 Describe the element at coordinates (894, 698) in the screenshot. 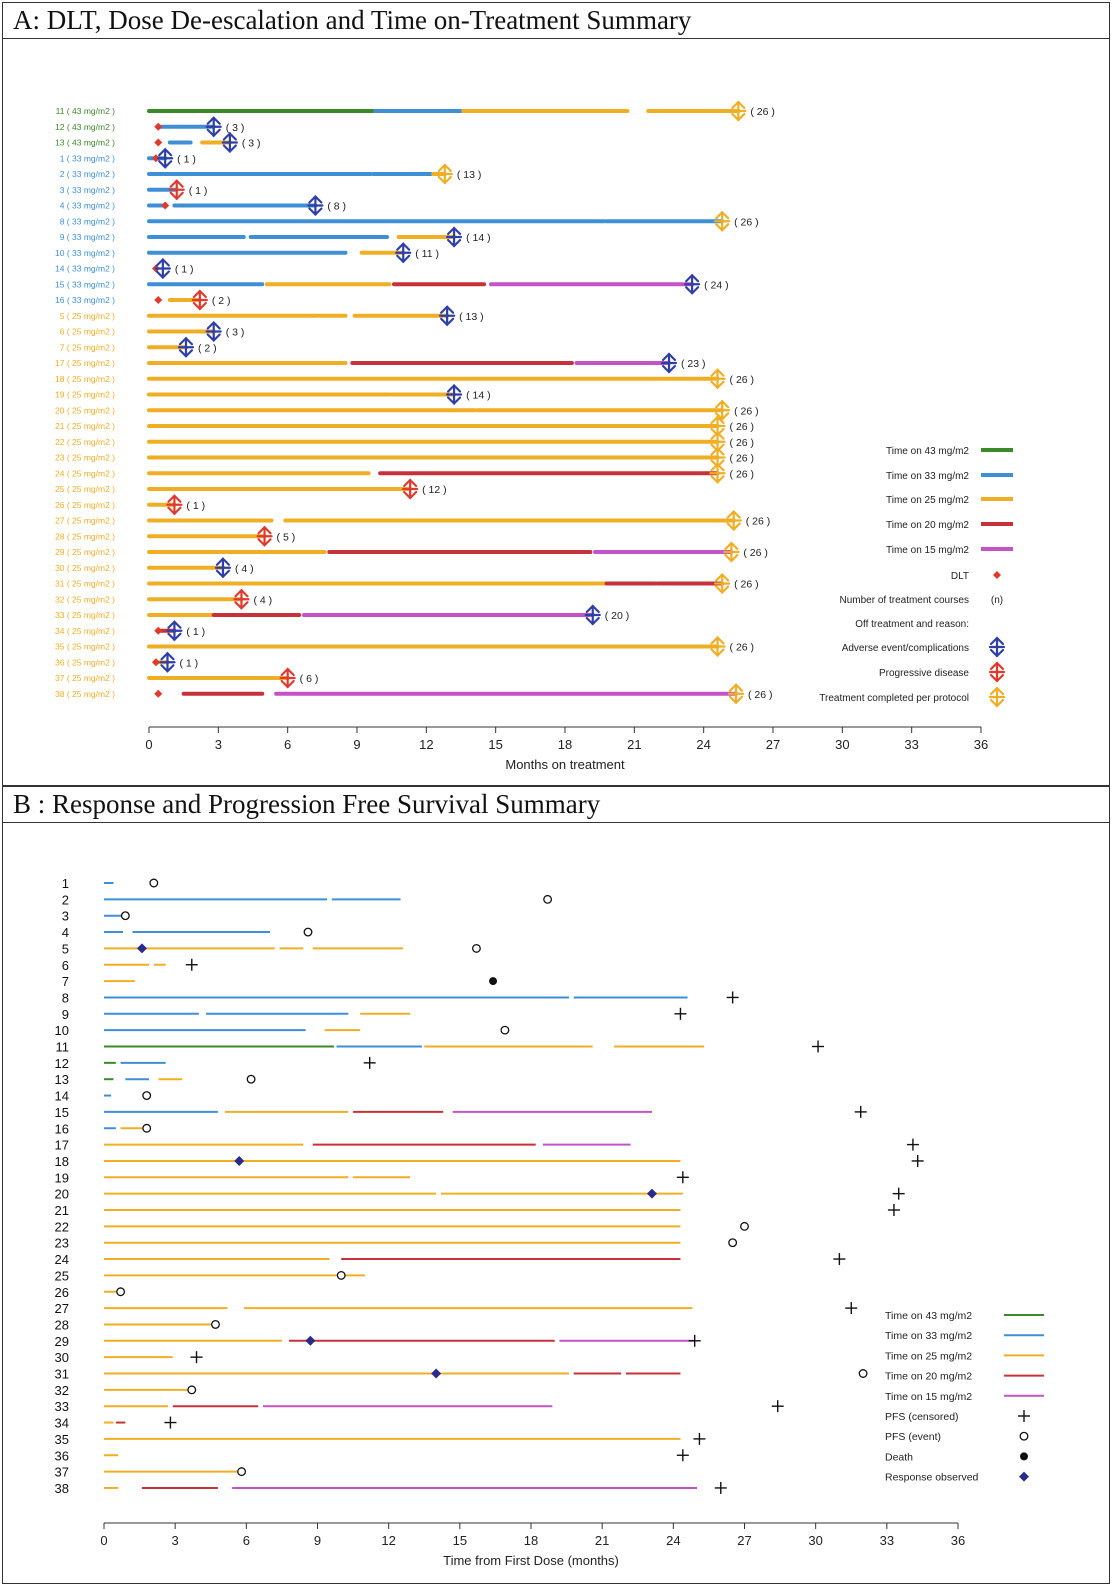

I see `legend-a-label: Treatment completed per protocol` at that location.